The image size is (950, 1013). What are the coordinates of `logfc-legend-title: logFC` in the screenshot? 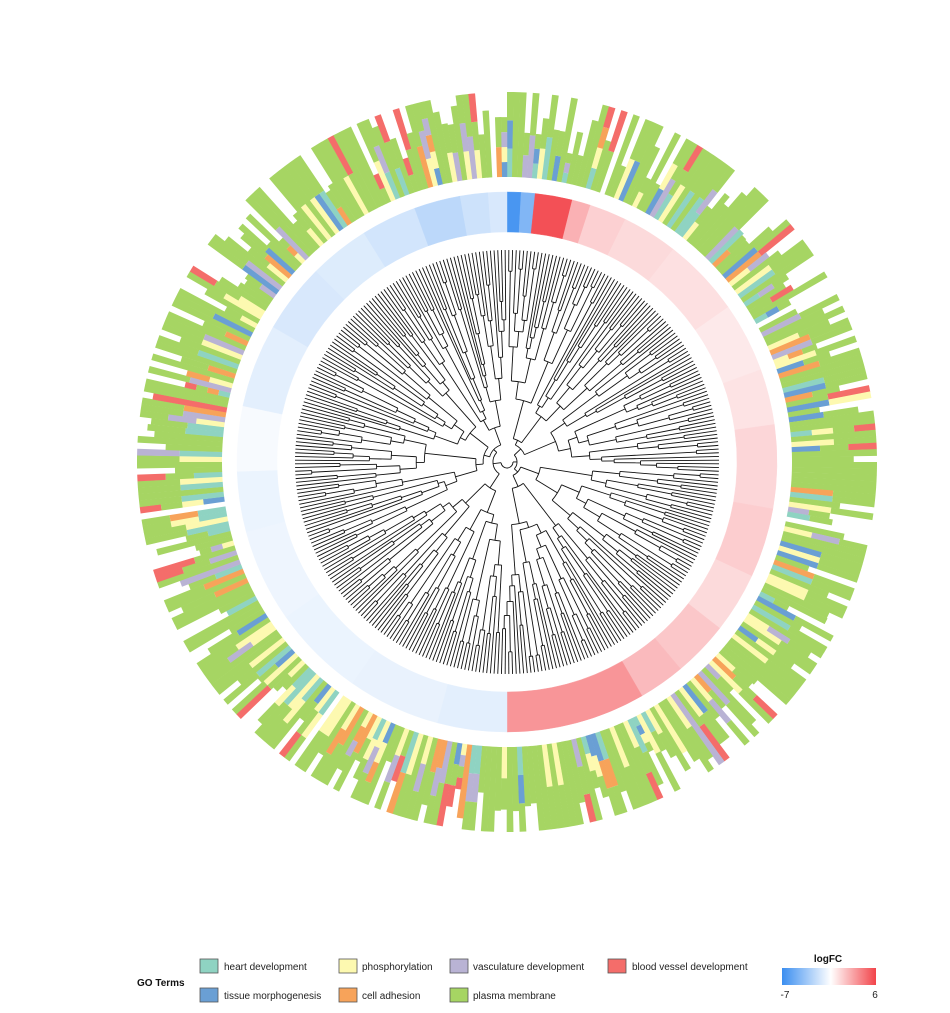 It's located at (828, 959).